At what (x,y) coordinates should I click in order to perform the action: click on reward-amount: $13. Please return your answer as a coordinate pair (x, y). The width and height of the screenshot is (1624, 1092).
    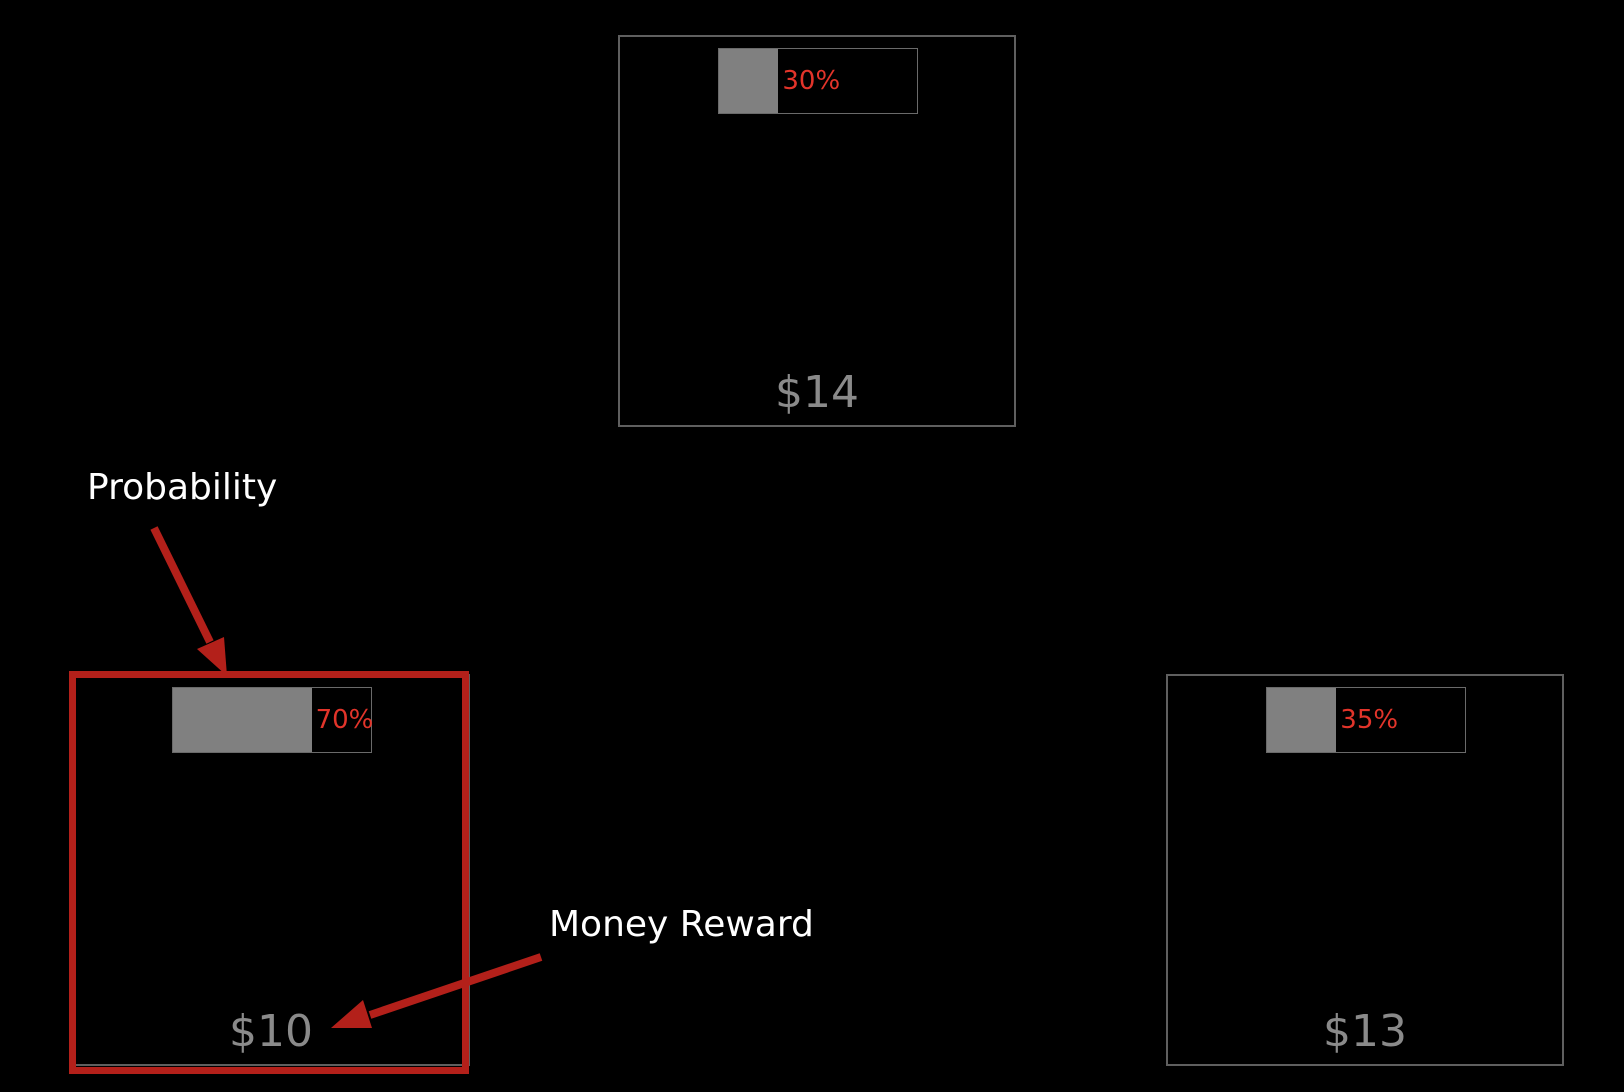
    Looking at the image, I should click on (1365, 1031).